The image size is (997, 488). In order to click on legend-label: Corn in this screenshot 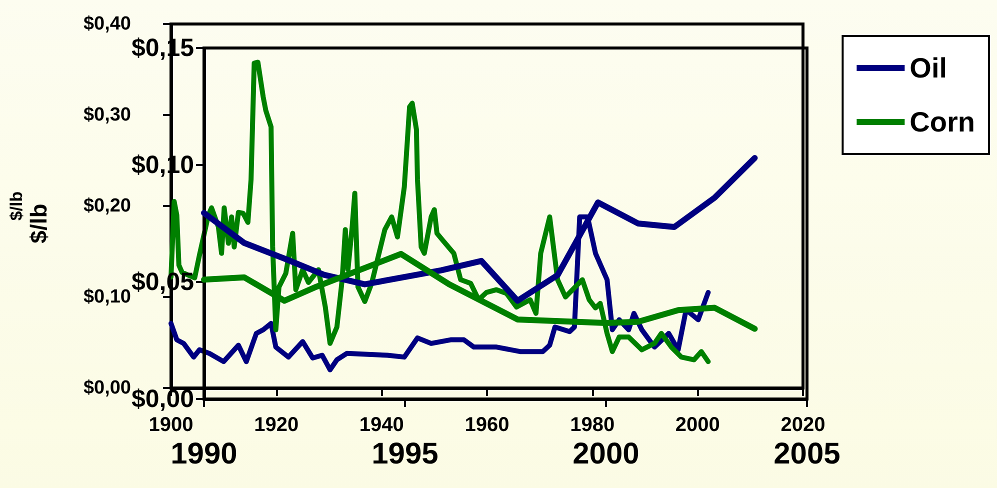, I will do `click(943, 122)`.